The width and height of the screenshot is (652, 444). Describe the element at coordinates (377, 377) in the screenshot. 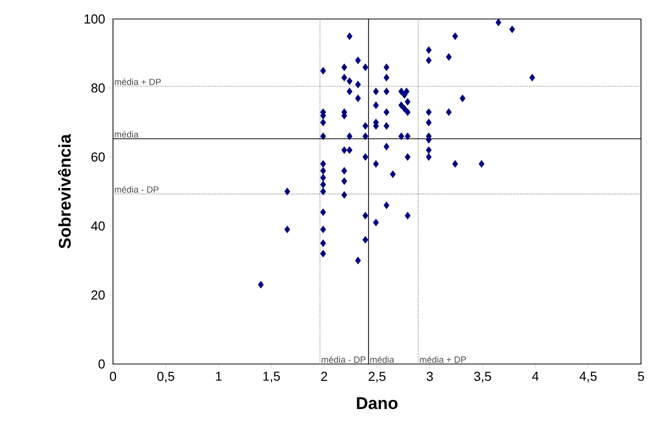

I see `x-tick-label: 2,5` at that location.